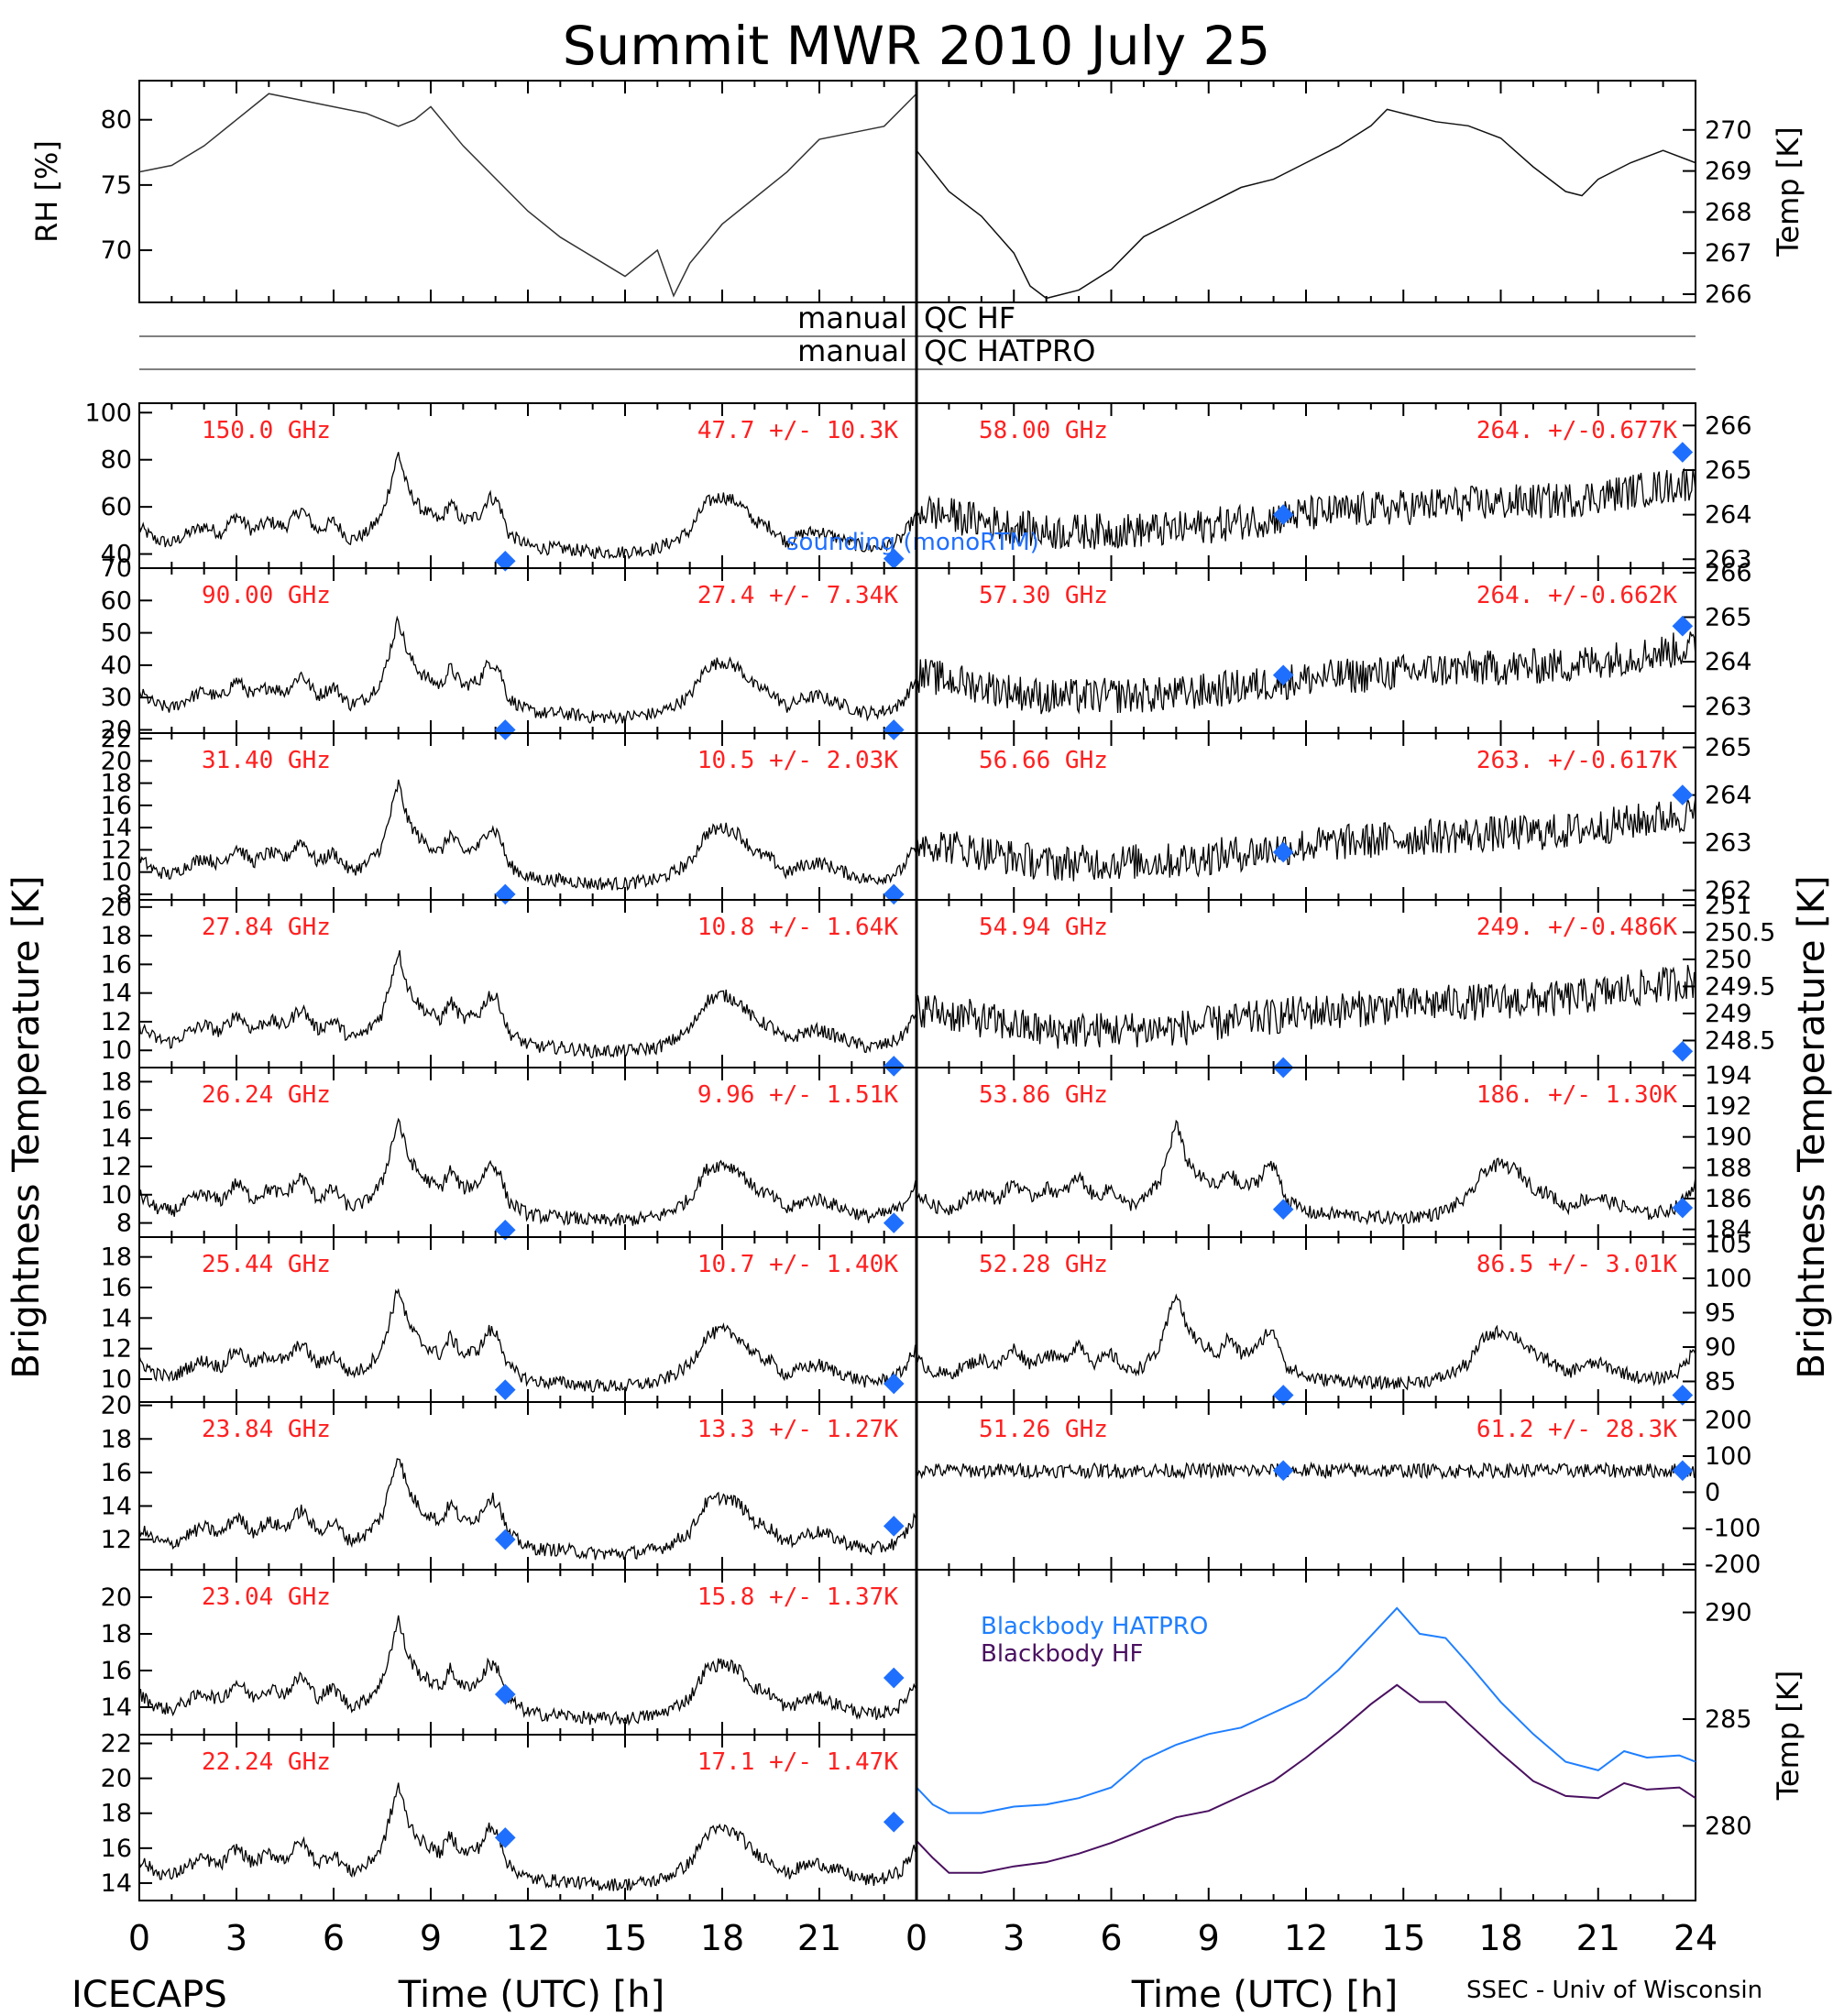 This screenshot has width=1833, height=2016. I want to click on y-tick-label: 186, so click(1728, 1199).